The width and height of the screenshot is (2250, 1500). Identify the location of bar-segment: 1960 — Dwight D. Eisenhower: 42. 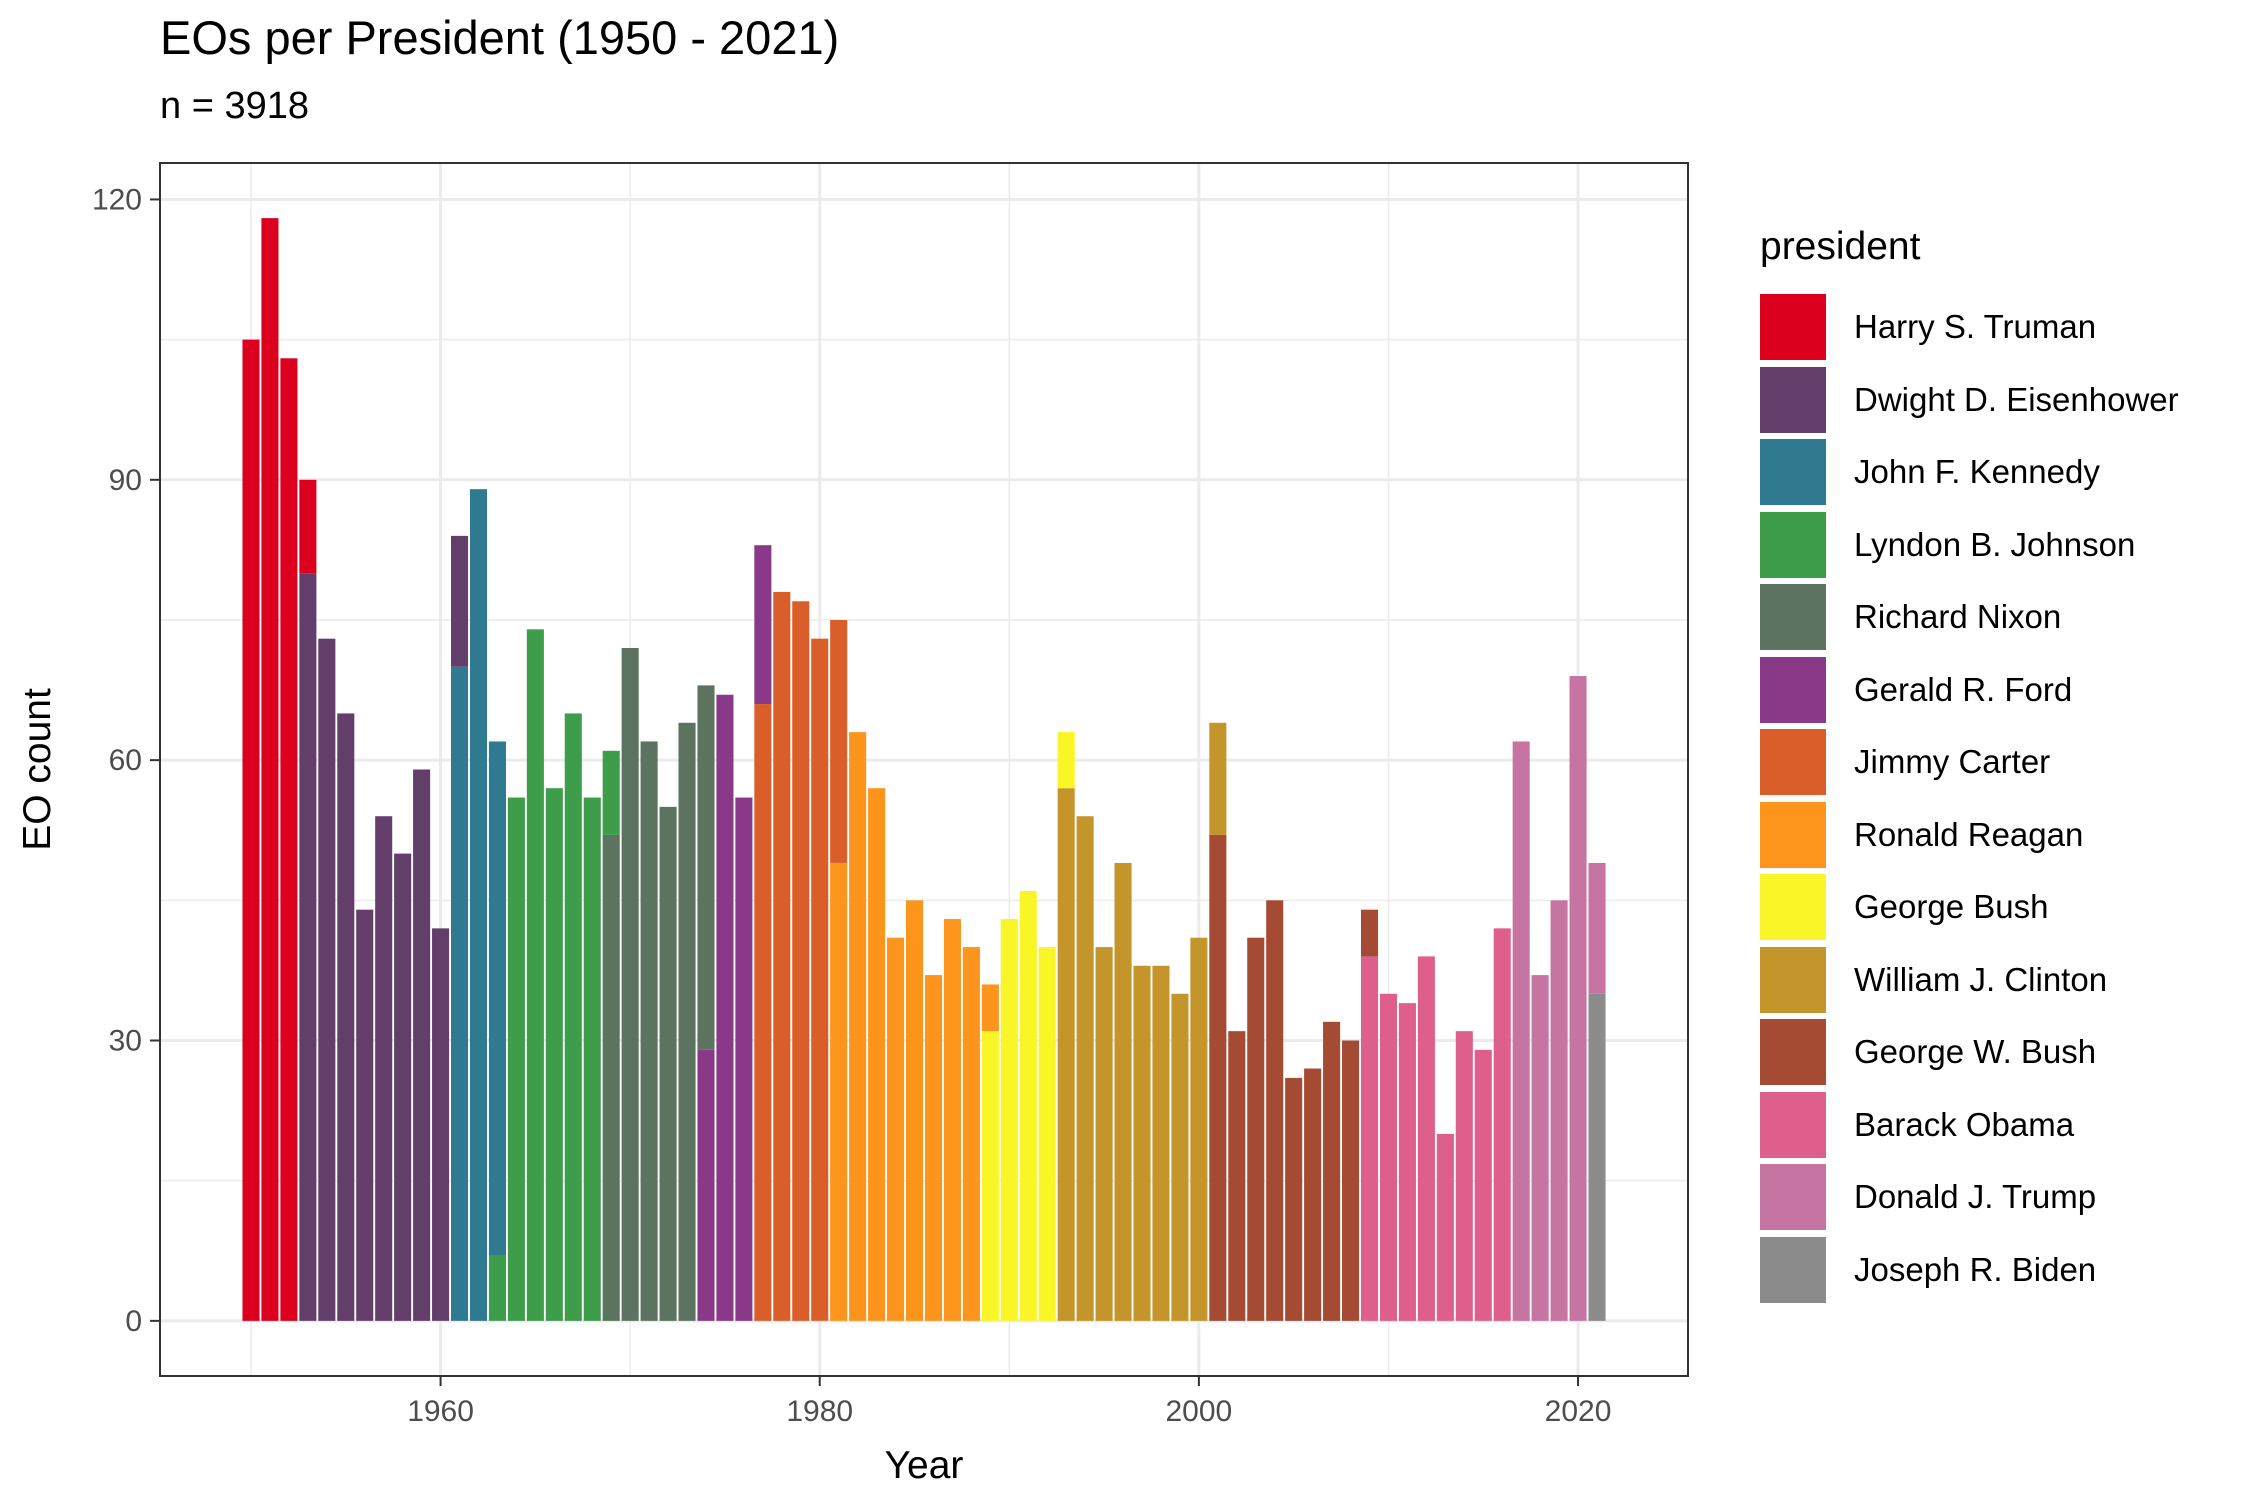
(441, 1124).